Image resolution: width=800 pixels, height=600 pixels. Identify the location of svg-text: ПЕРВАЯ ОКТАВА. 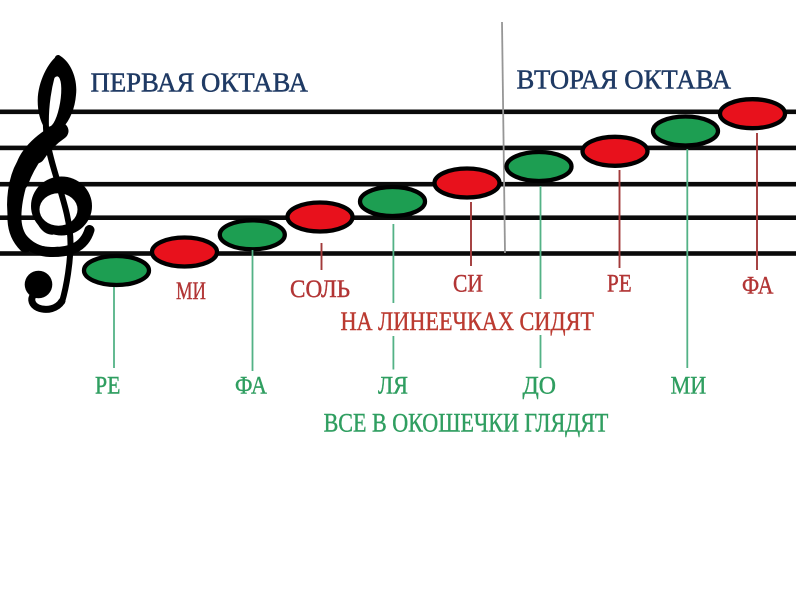
(200, 82).